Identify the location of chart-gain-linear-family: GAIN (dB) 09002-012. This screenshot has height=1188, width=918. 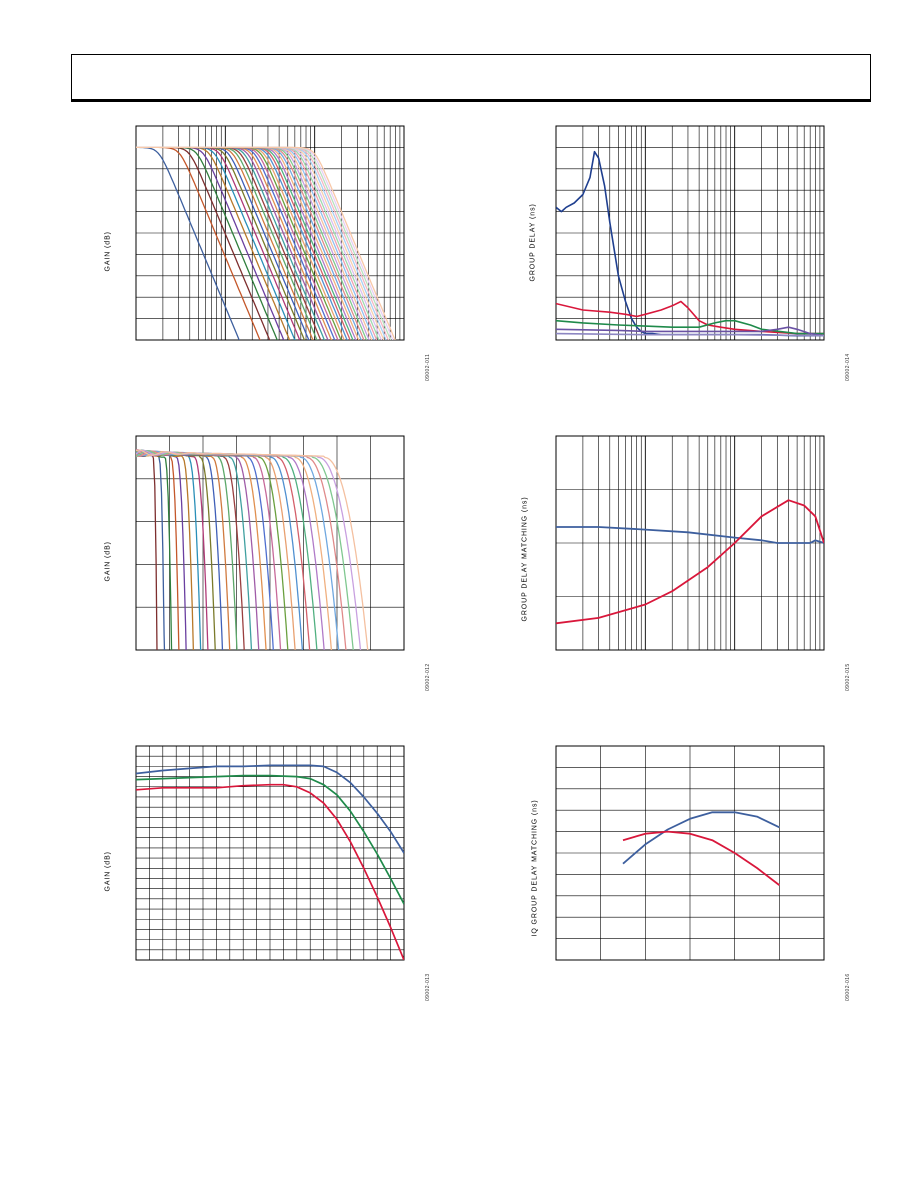
(270, 559).